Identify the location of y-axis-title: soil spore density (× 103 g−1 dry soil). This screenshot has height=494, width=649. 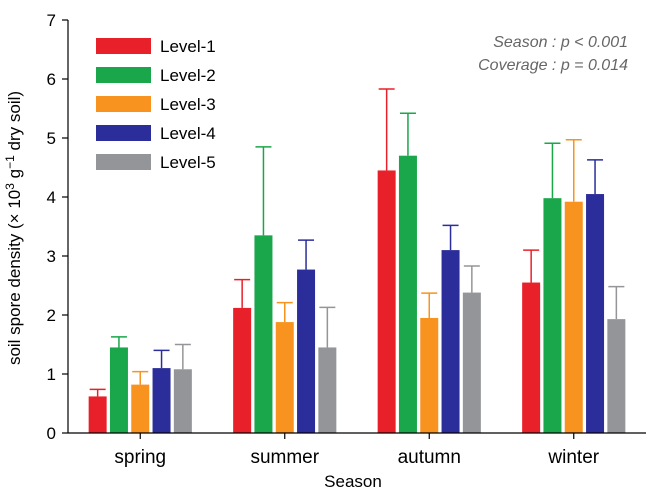
(13, 228).